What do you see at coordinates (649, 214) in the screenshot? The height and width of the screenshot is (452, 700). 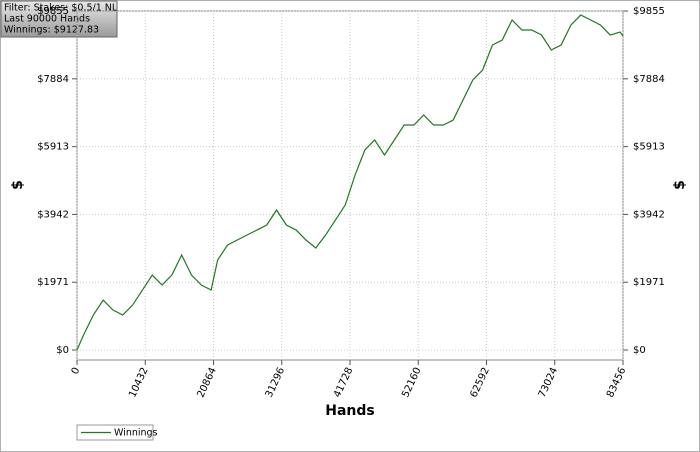 I see `y2-tick-label: $3942` at bounding box center [649, 214].